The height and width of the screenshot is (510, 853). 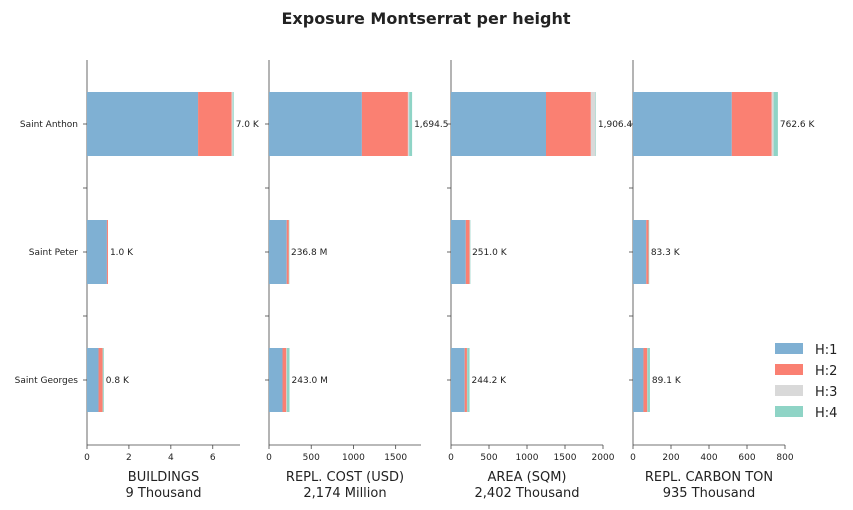 What do you see at coordinates (248, 125) in the screenshot?
I see `total-label: 7.0 K` at bounding box center [248, 125].